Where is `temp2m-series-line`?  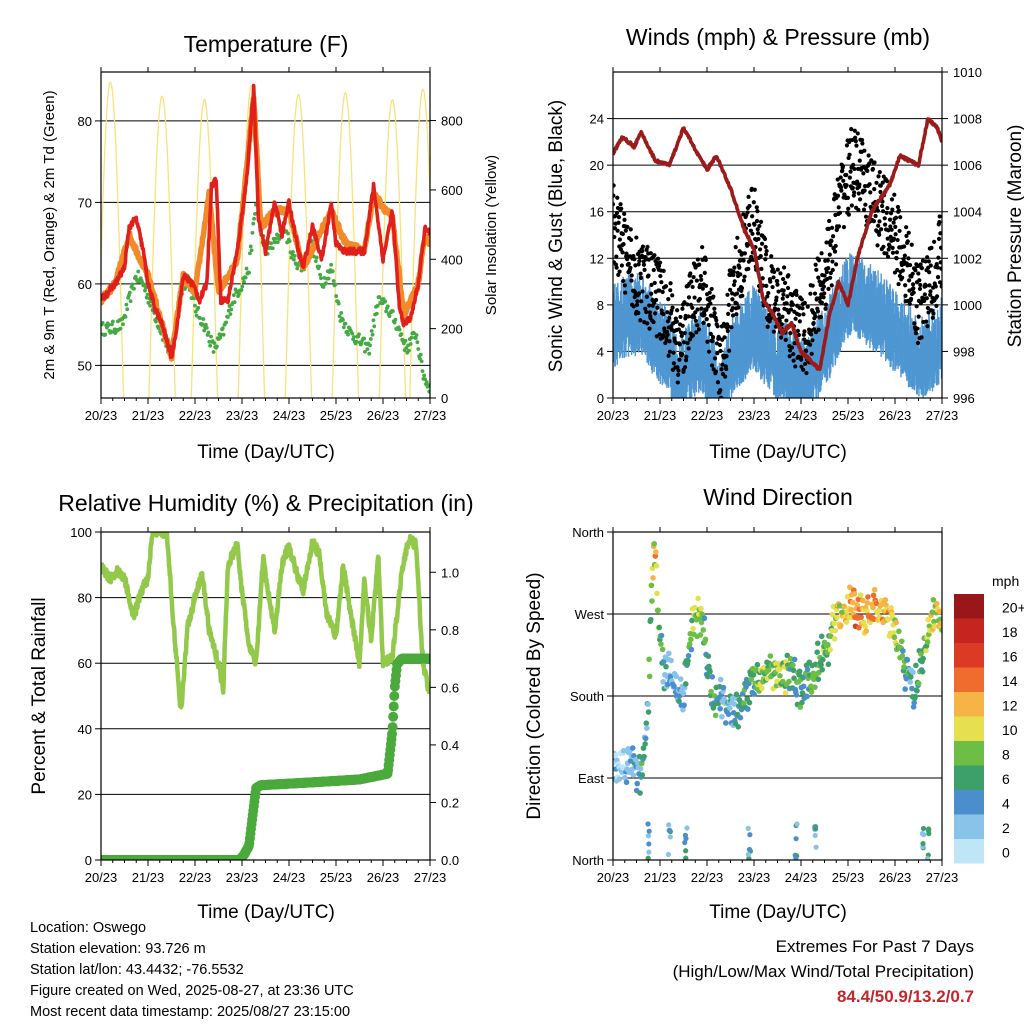
temp2m-series-line is located at coordinates (265, 221).